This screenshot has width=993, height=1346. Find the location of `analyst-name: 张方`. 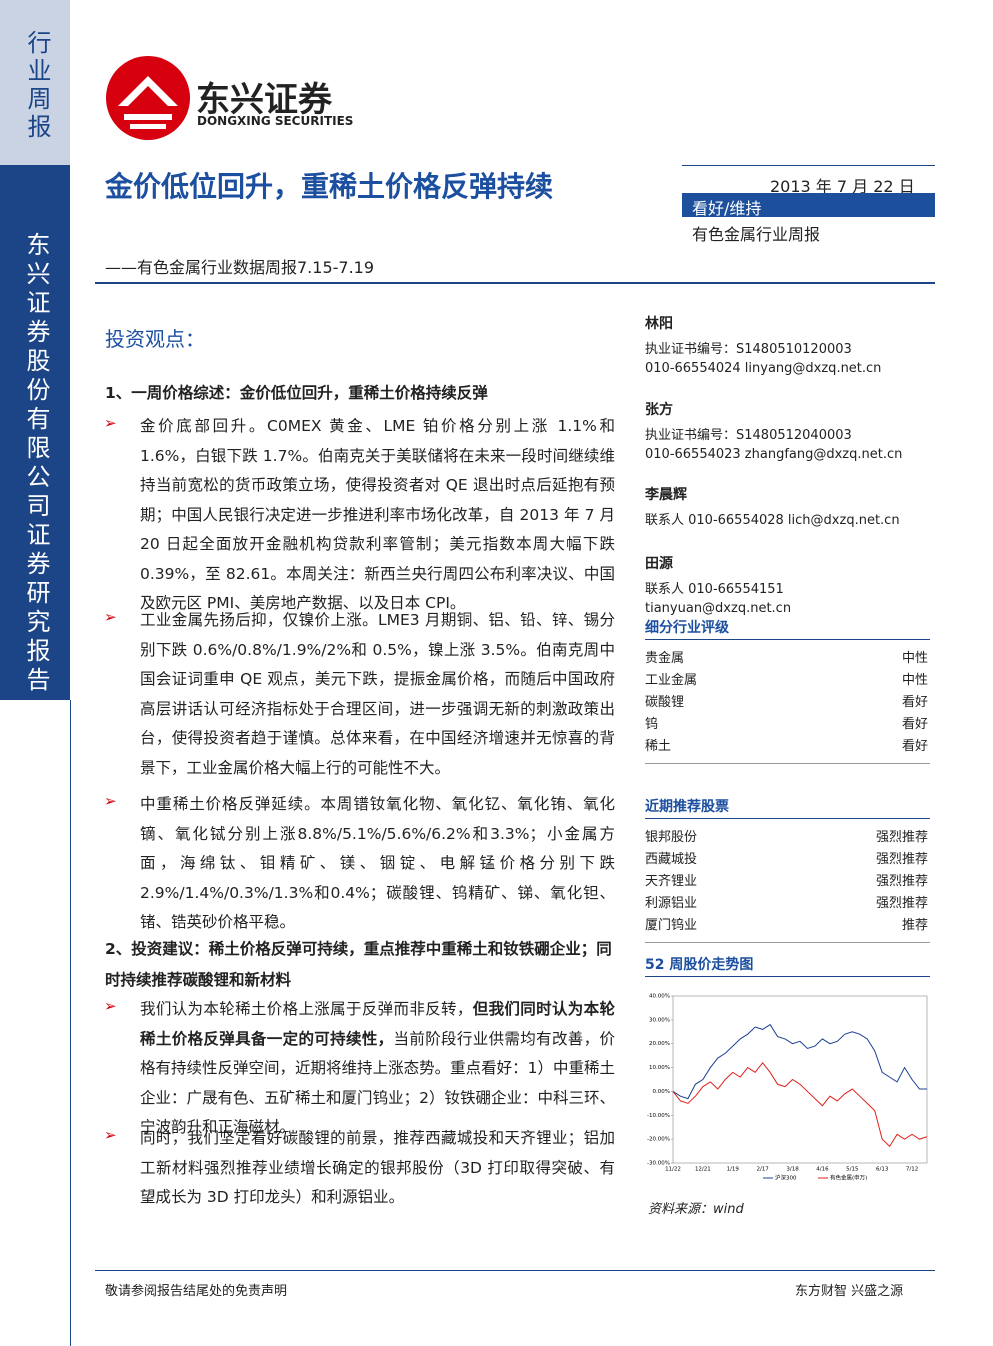

analyst-name: 张方 is located at coordinates (659, 410).